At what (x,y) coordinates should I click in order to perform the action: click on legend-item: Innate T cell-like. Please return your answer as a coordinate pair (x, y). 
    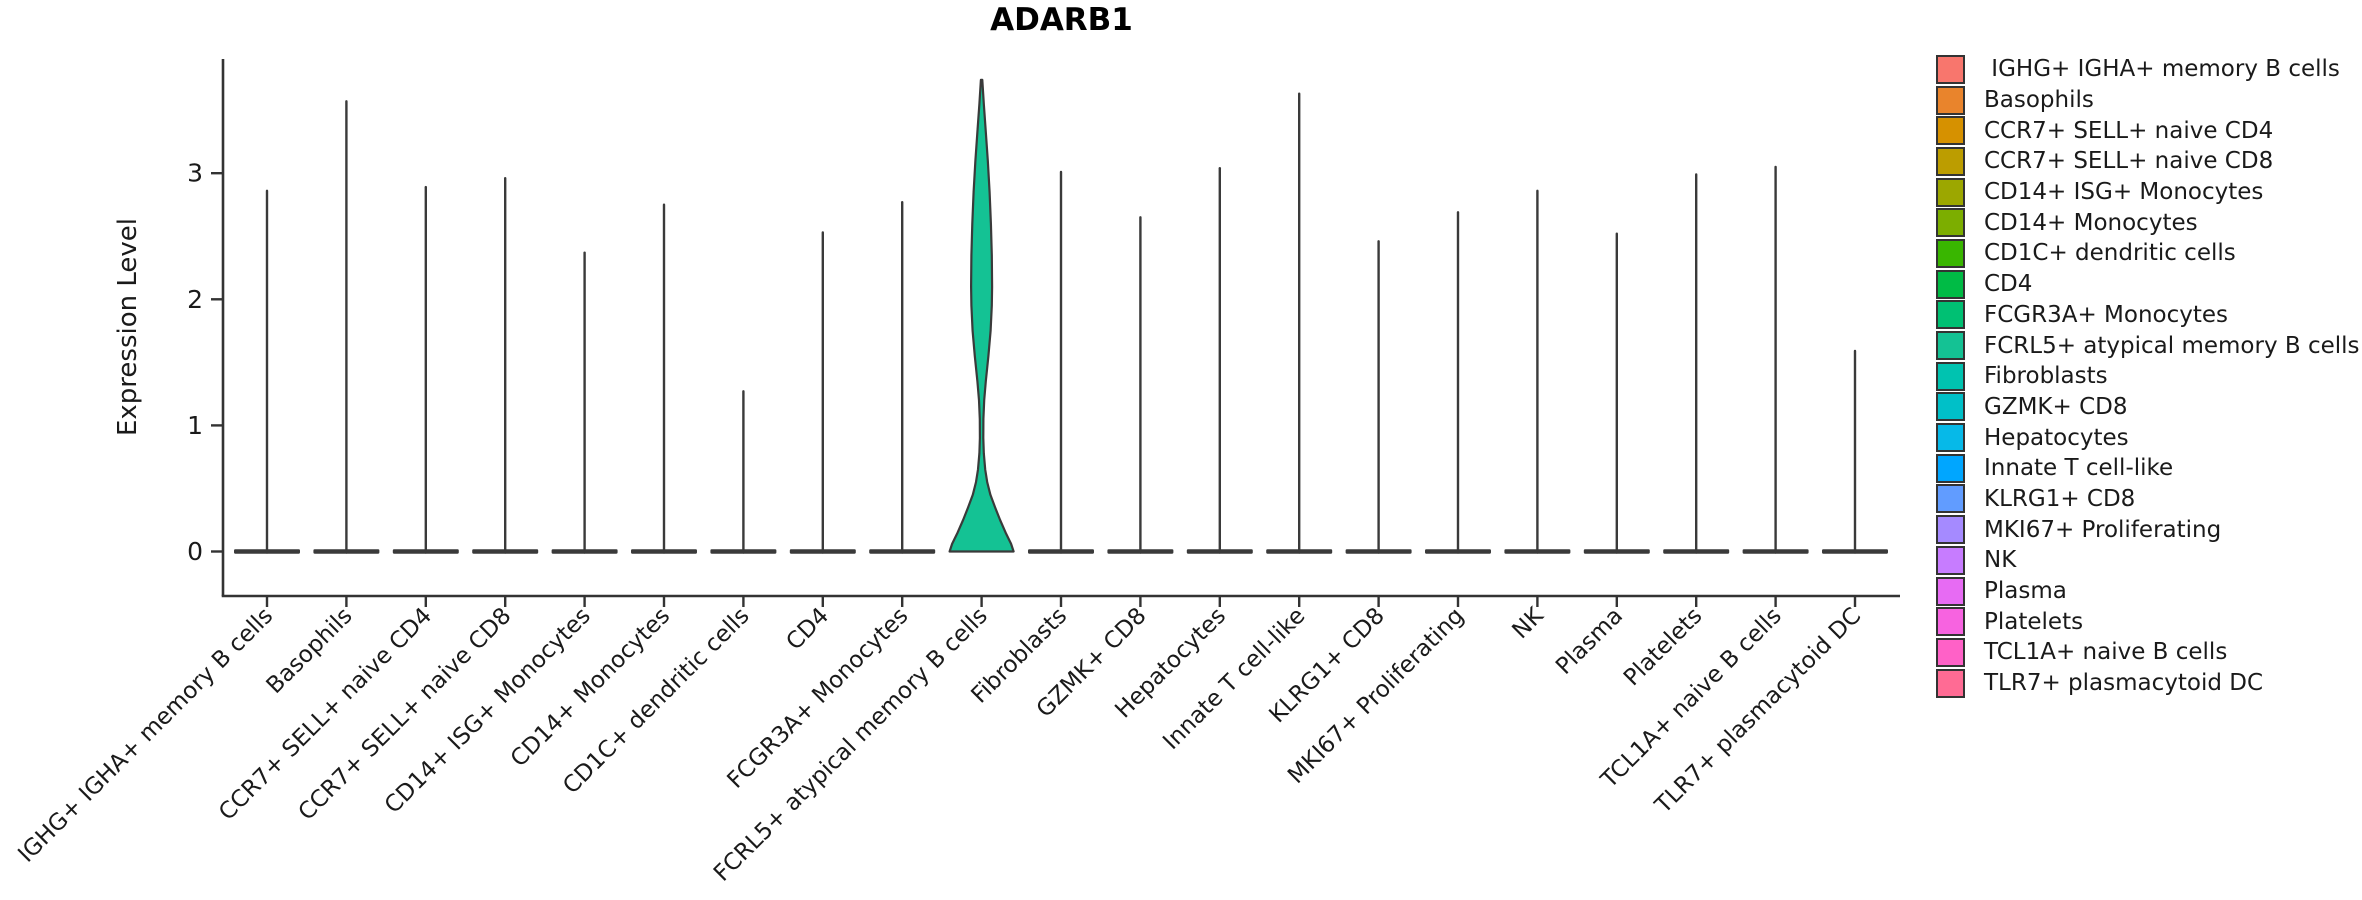
    Looking at the image, I should click on (2148, 468).